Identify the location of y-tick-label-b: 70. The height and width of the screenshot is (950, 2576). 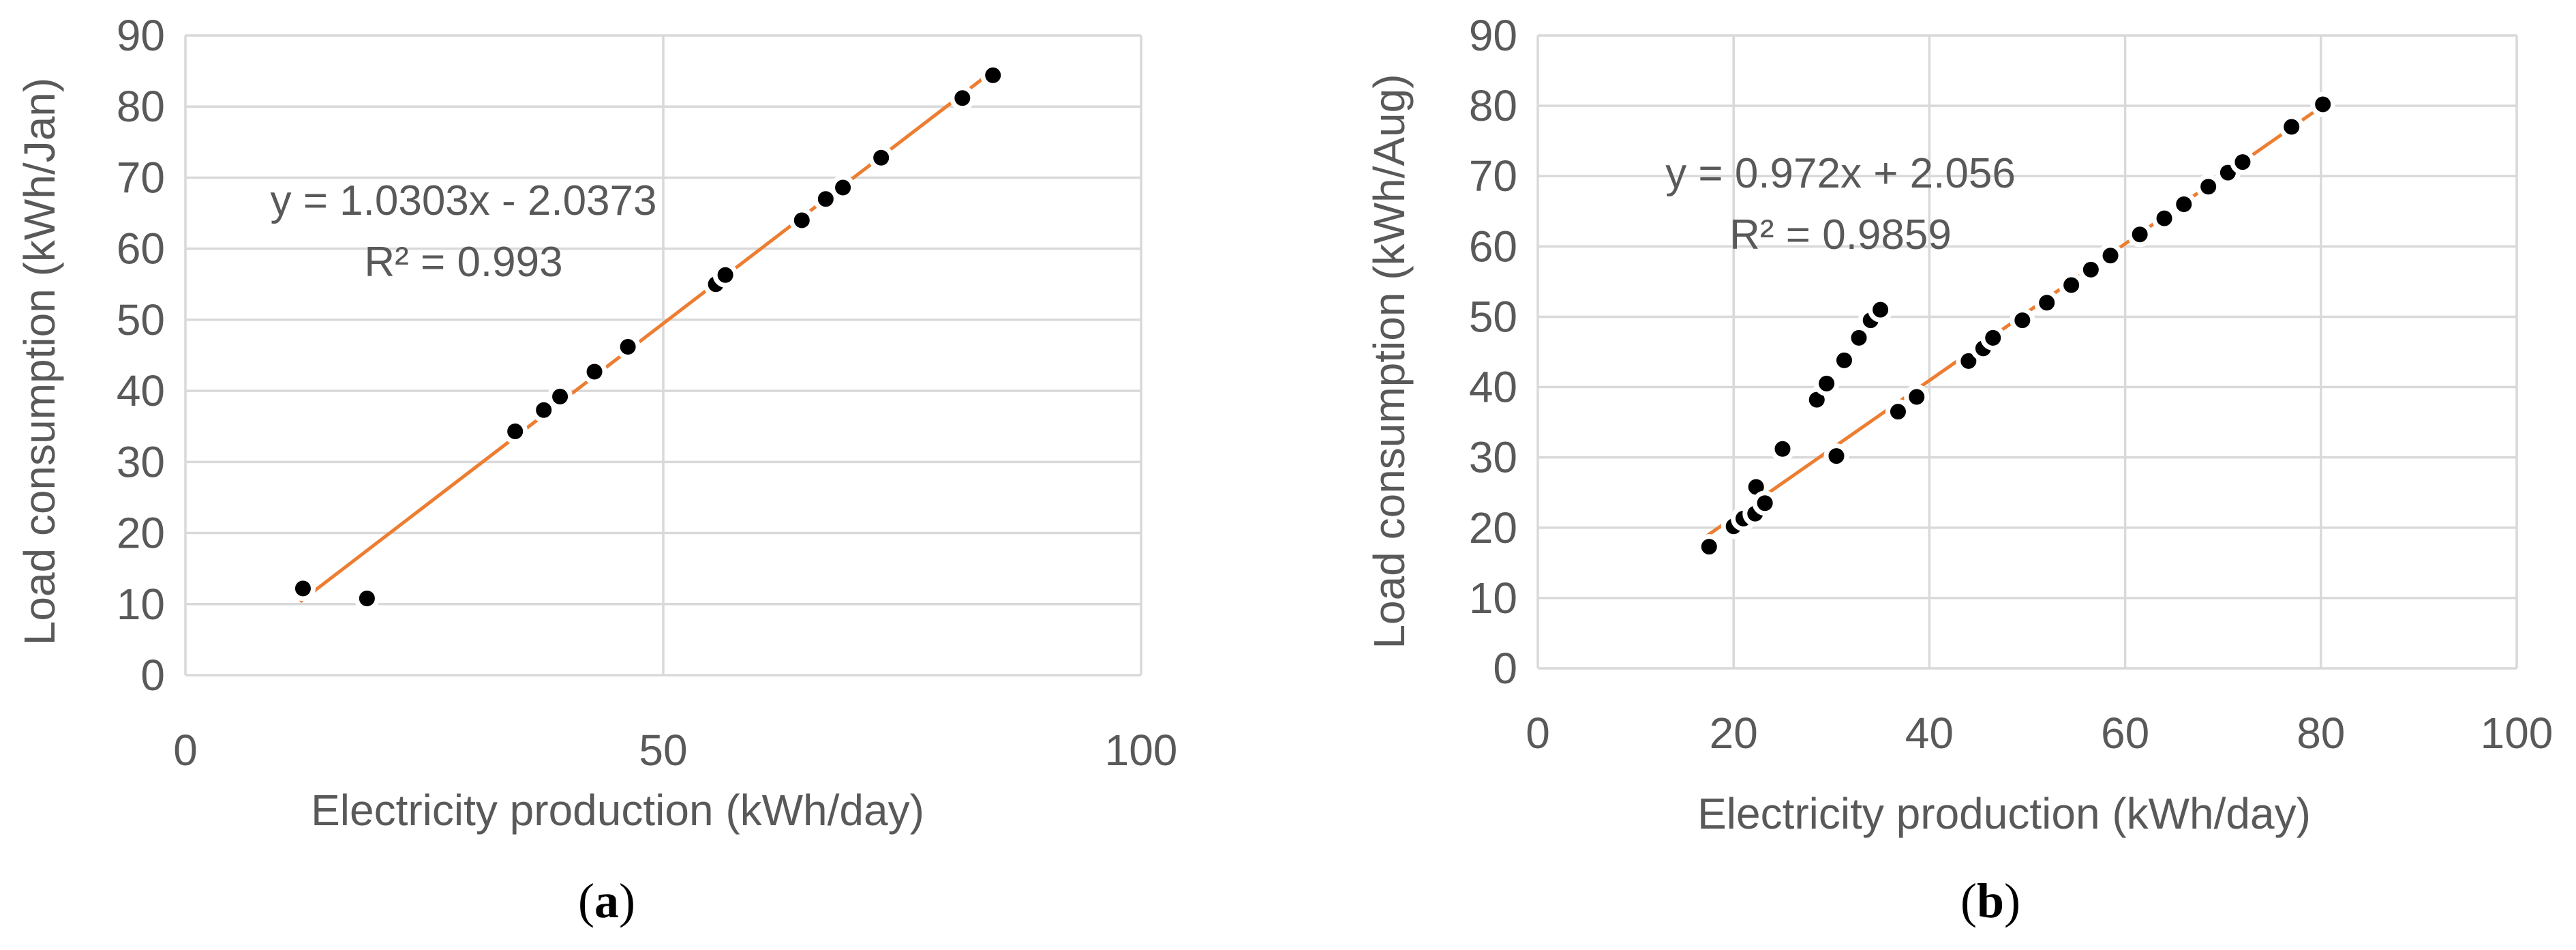
(1493, 176).